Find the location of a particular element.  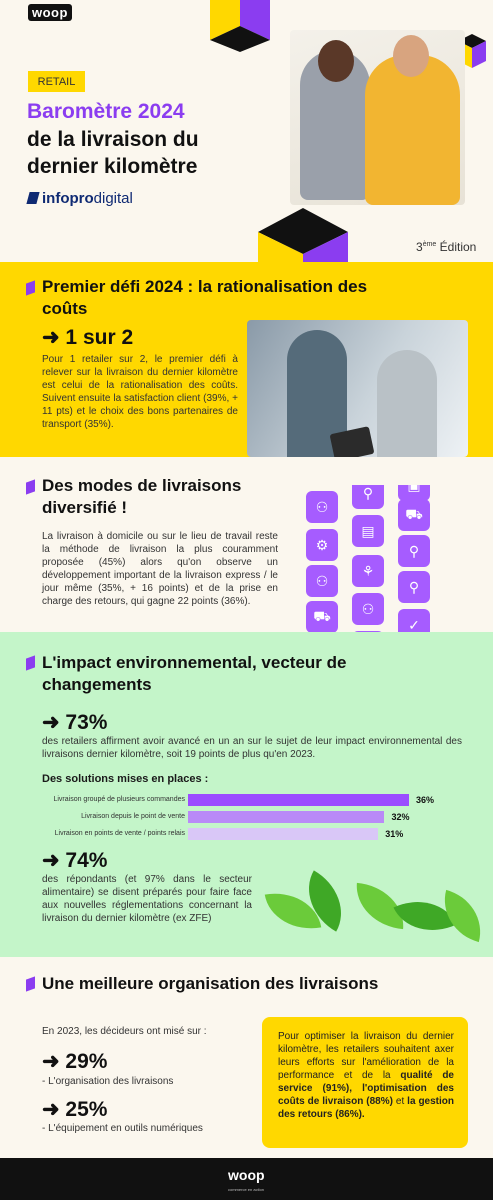

truck-check-icon: ✓ is located at coordinates (414, 620).